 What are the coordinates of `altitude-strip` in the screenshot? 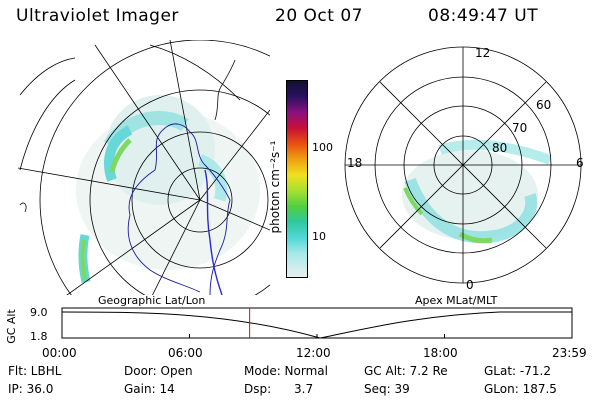 It's located at (317, 323).